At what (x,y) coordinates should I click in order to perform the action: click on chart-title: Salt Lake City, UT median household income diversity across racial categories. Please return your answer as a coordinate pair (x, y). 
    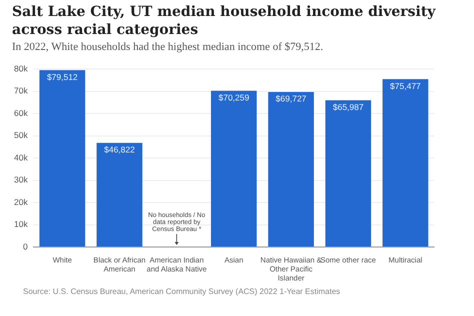
    Looking at the image, I should click on (224, 21).